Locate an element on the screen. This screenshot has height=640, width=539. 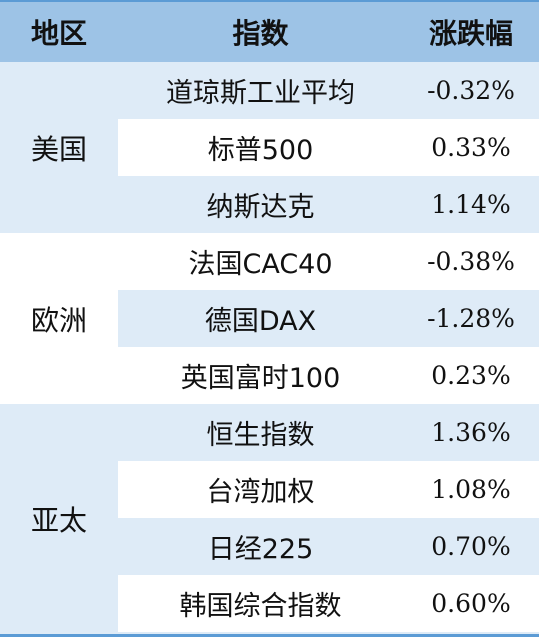
change-value: 1.14% is located at coordinates (471, 204).